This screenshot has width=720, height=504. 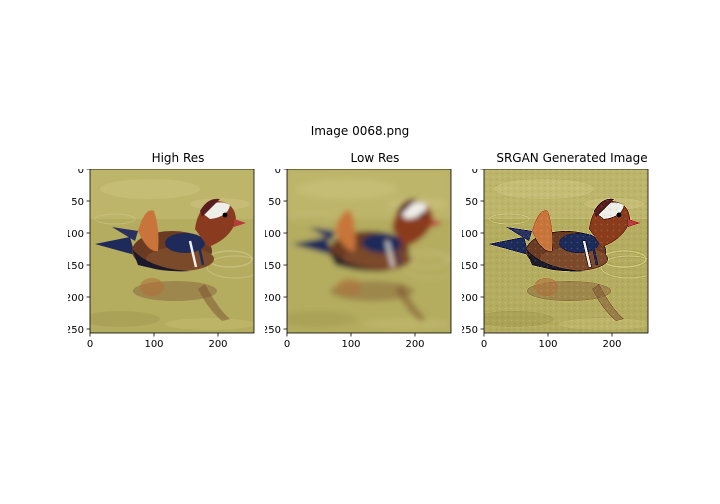 What do you see at coordinates (375, 158) in the screenshot?
I see `panel-title: Low Res` at bounding box center [375, 158].